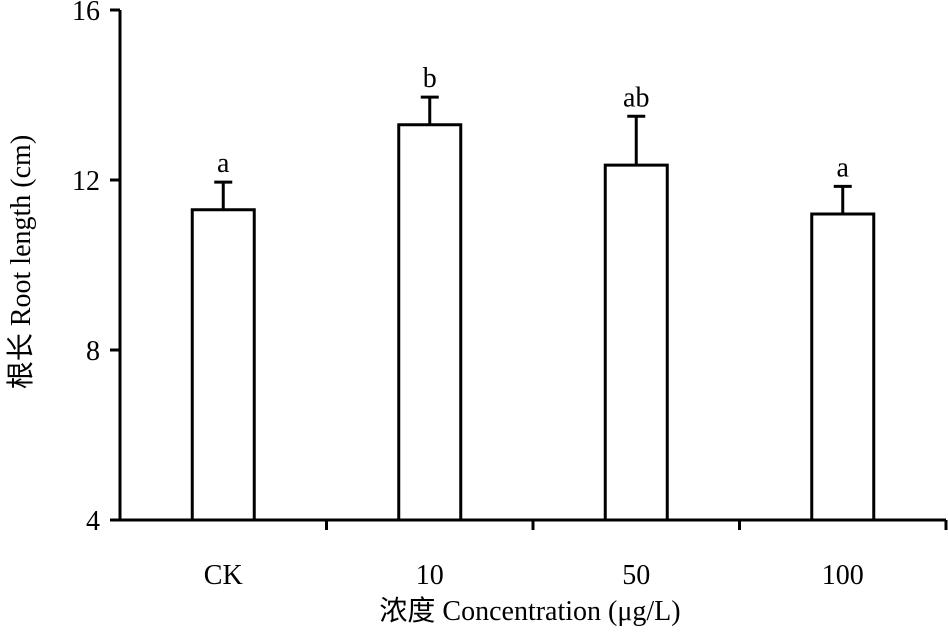 This screenshot has width=948, height=632. I want to click on x-tick-label: 50, so click(636, 575).